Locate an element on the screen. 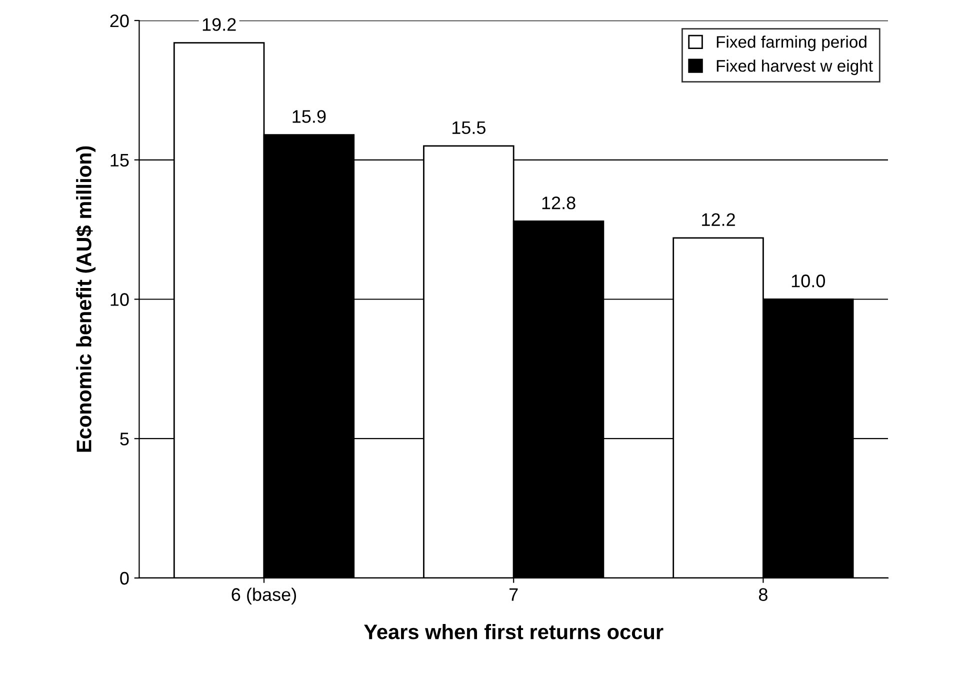  x-tick-label: 6 (base) is located at coordinates (264, 596).